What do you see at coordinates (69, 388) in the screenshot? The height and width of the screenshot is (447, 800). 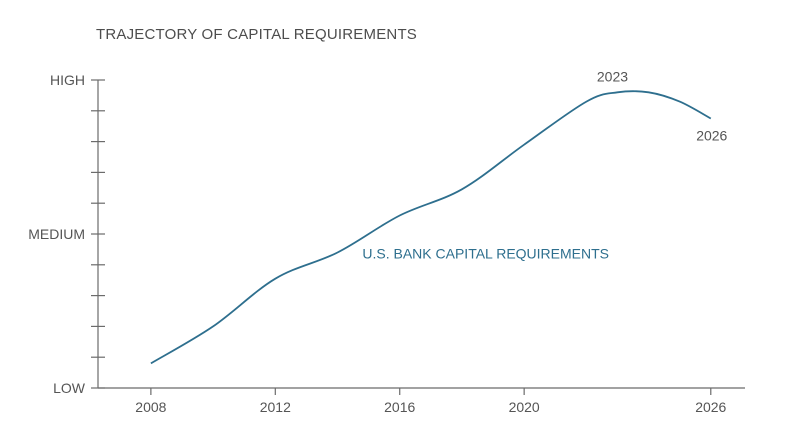 I see `y-tick-label: LOW` at bounding box center [69, 388].